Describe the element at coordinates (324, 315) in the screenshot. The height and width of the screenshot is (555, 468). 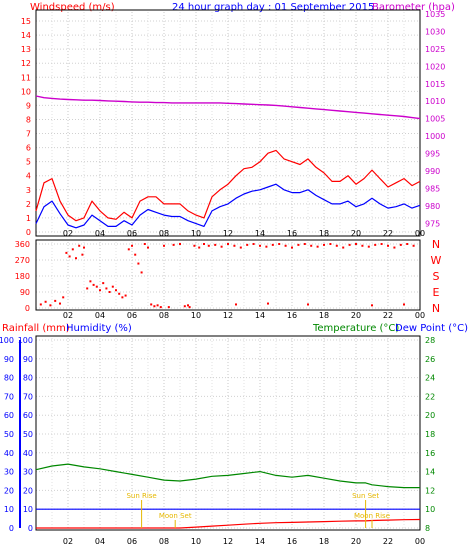
I see `x-tick-label: 18` at that location.